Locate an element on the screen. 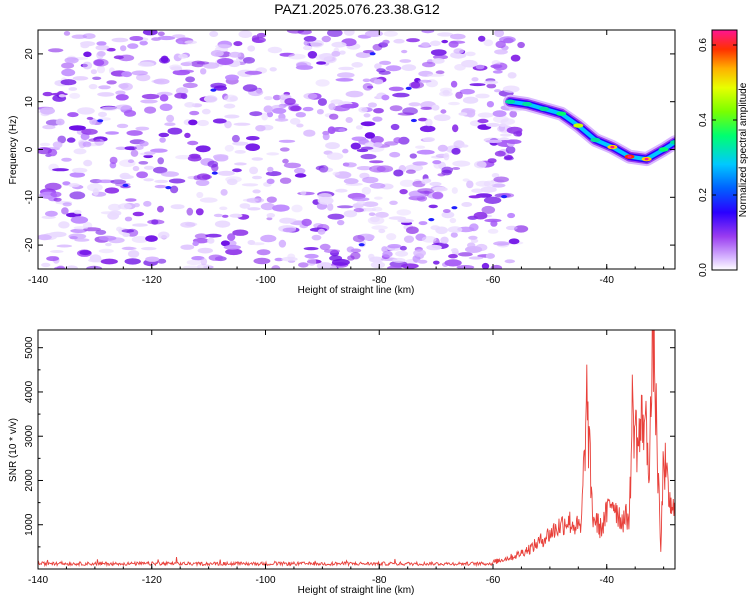 The height and width of the screenshot is (605, 750). heatmap-y-tick-label: 0 is located at coordinates (29, 149).